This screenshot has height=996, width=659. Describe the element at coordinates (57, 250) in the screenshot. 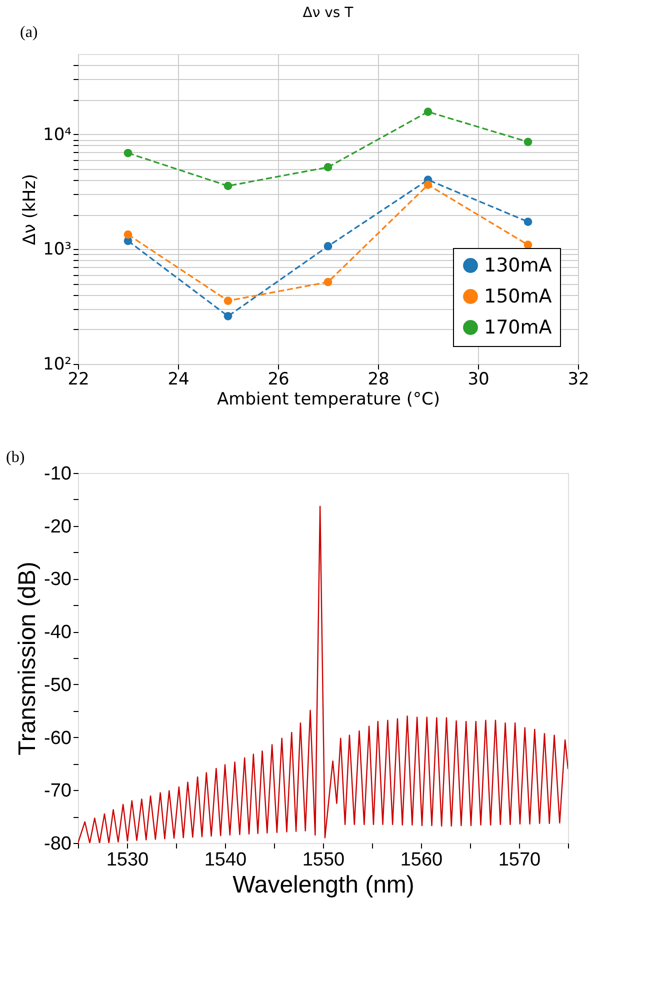

I see `y-tick-label: 10³` at that location.